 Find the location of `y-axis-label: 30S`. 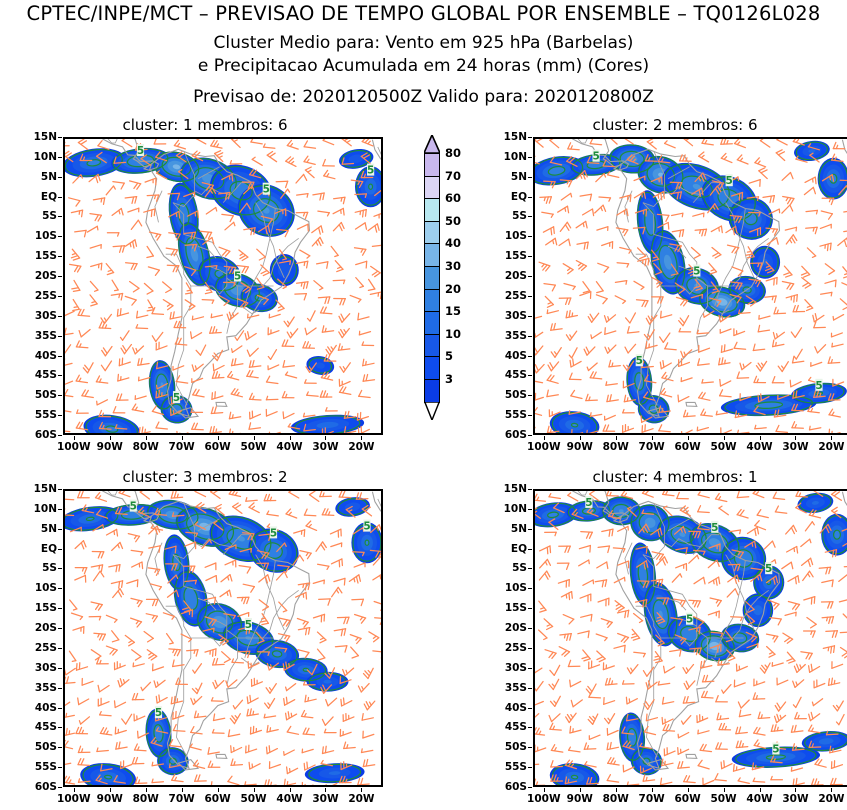

y-axis-label: 30S is located at coordinates (516, 316).